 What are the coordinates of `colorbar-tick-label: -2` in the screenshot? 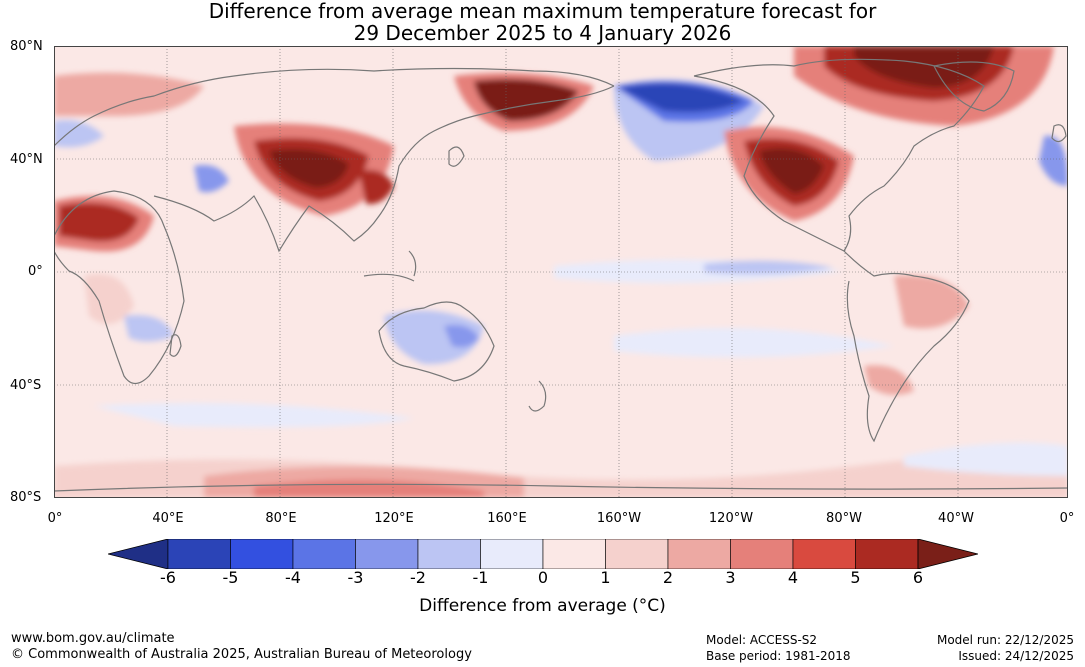 It's located at (418, 577).